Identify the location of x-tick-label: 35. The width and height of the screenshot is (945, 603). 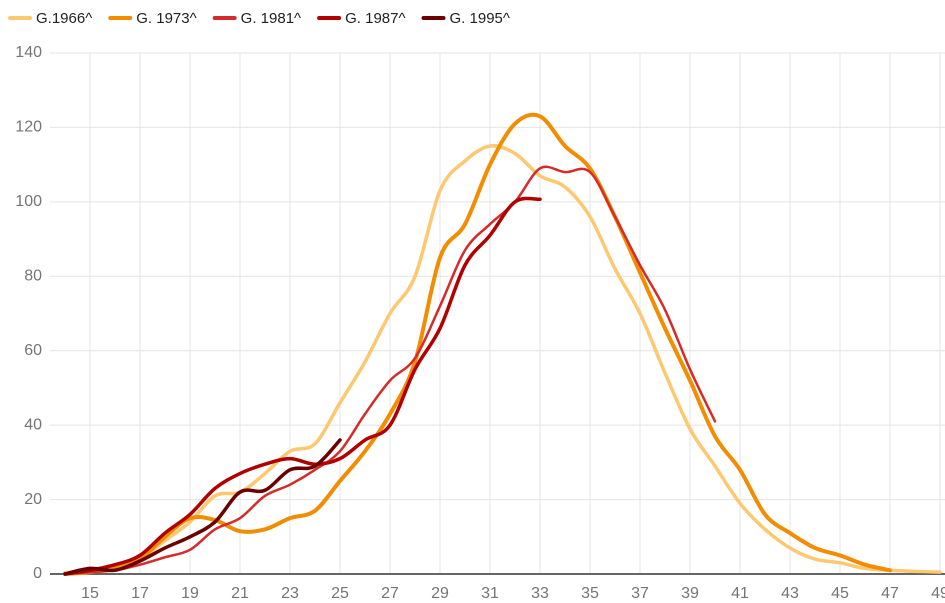
(590, 593).